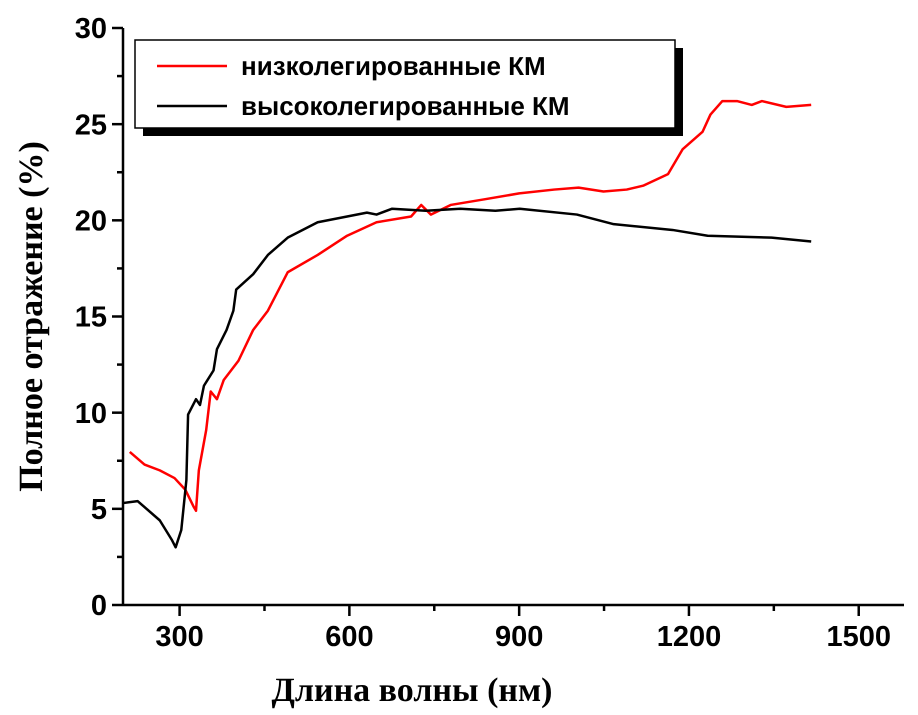 The width and height of the screenshot is (918, 715). What do you see at coordinates (98, 510) in the screenshot?
I see `y-tick-label: 5` at bounding box center [98, 510].